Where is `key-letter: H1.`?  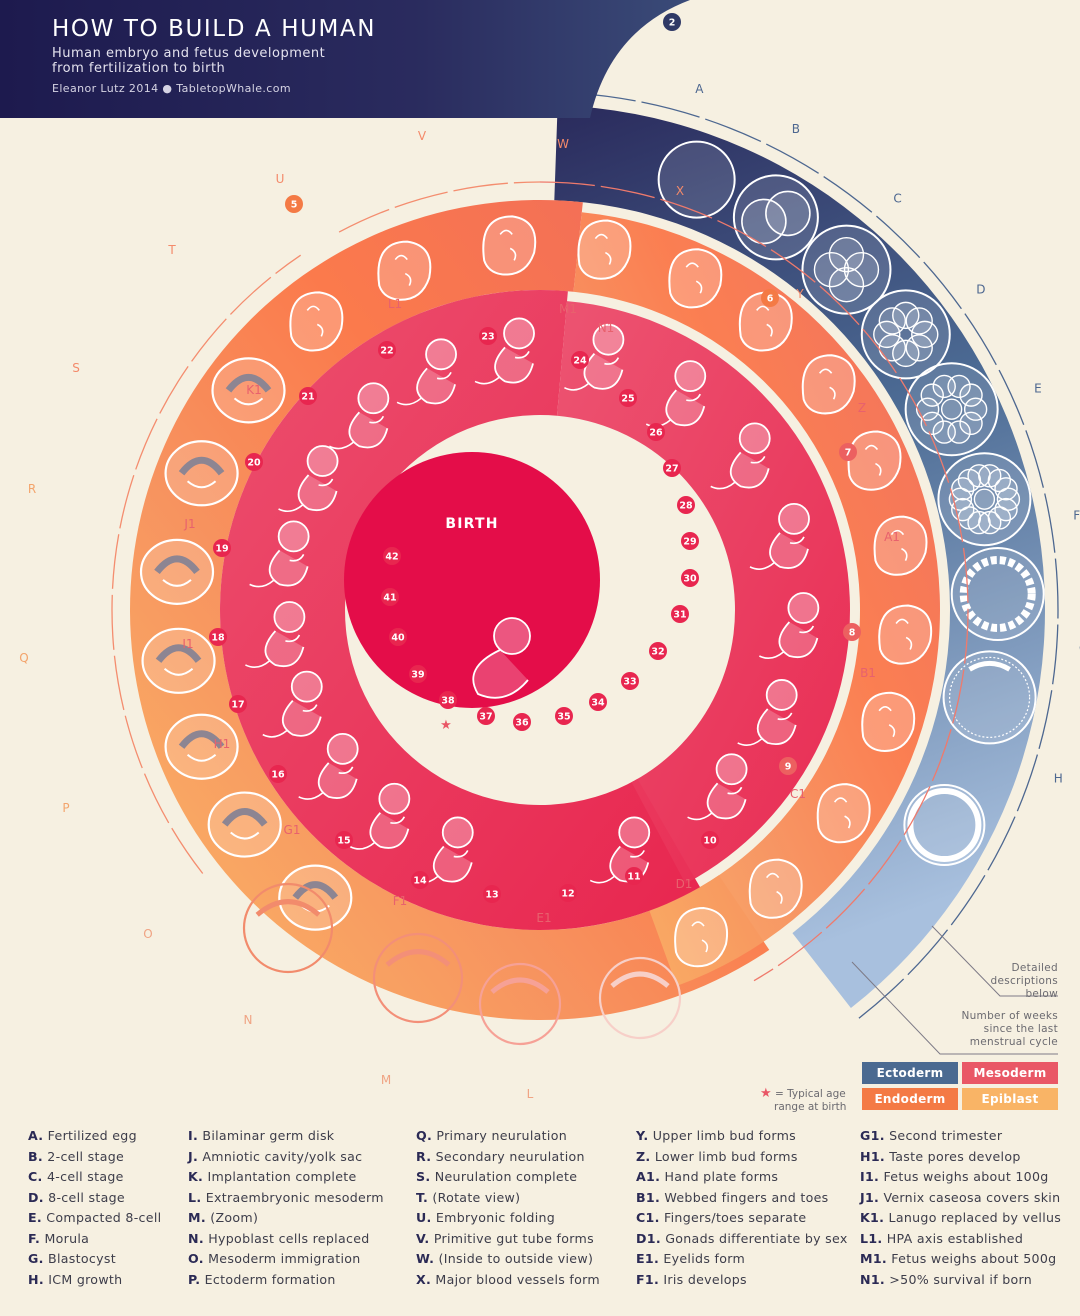
key-letter: H1. is located at coordinates (872, 1156).